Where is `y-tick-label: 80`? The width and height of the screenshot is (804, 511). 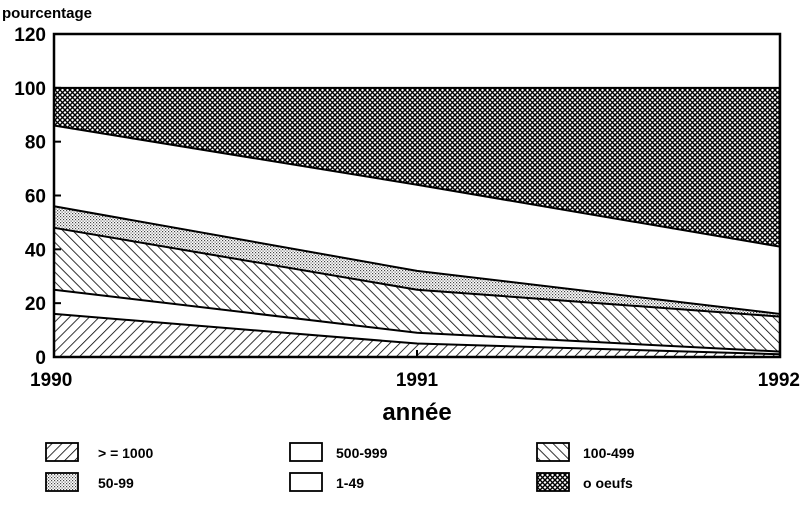 y-tick-label: 80 is located at coordinates (35, 143).